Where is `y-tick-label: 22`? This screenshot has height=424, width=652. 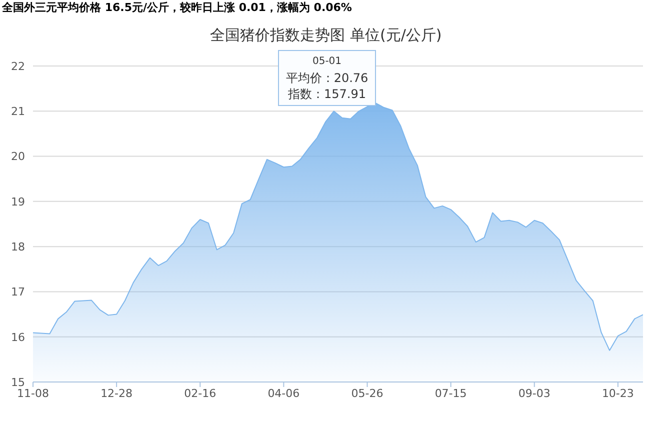
y-tick-label: 22 is located at coordinates (18, 66).